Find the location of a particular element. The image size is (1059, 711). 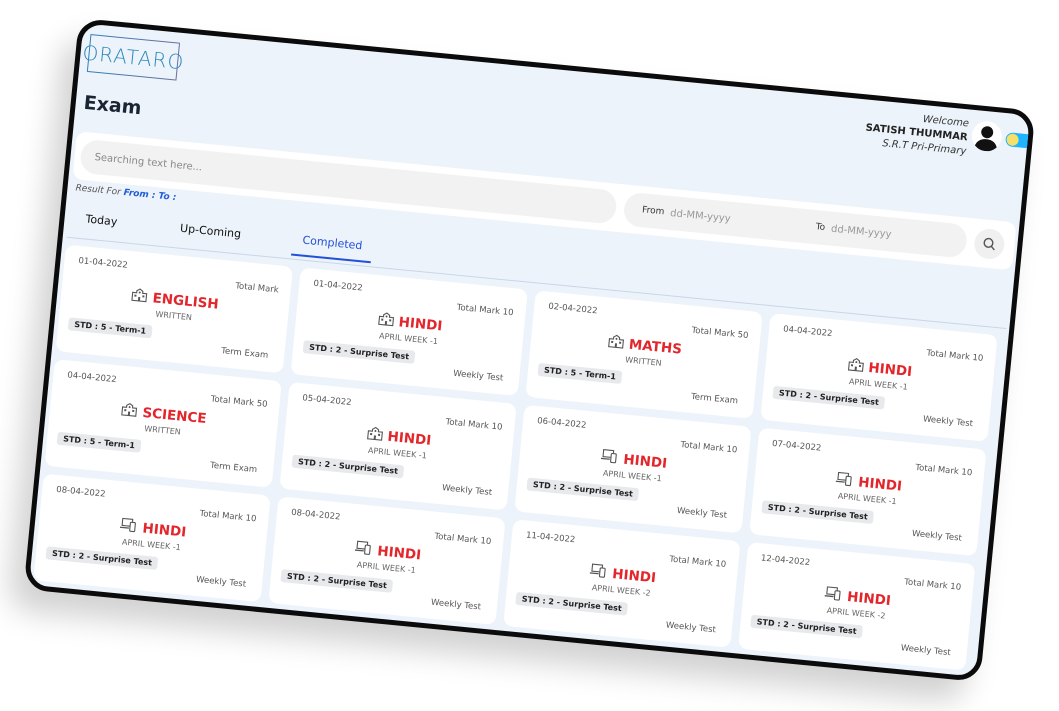

search-icon is located at coordinates (989, 244).